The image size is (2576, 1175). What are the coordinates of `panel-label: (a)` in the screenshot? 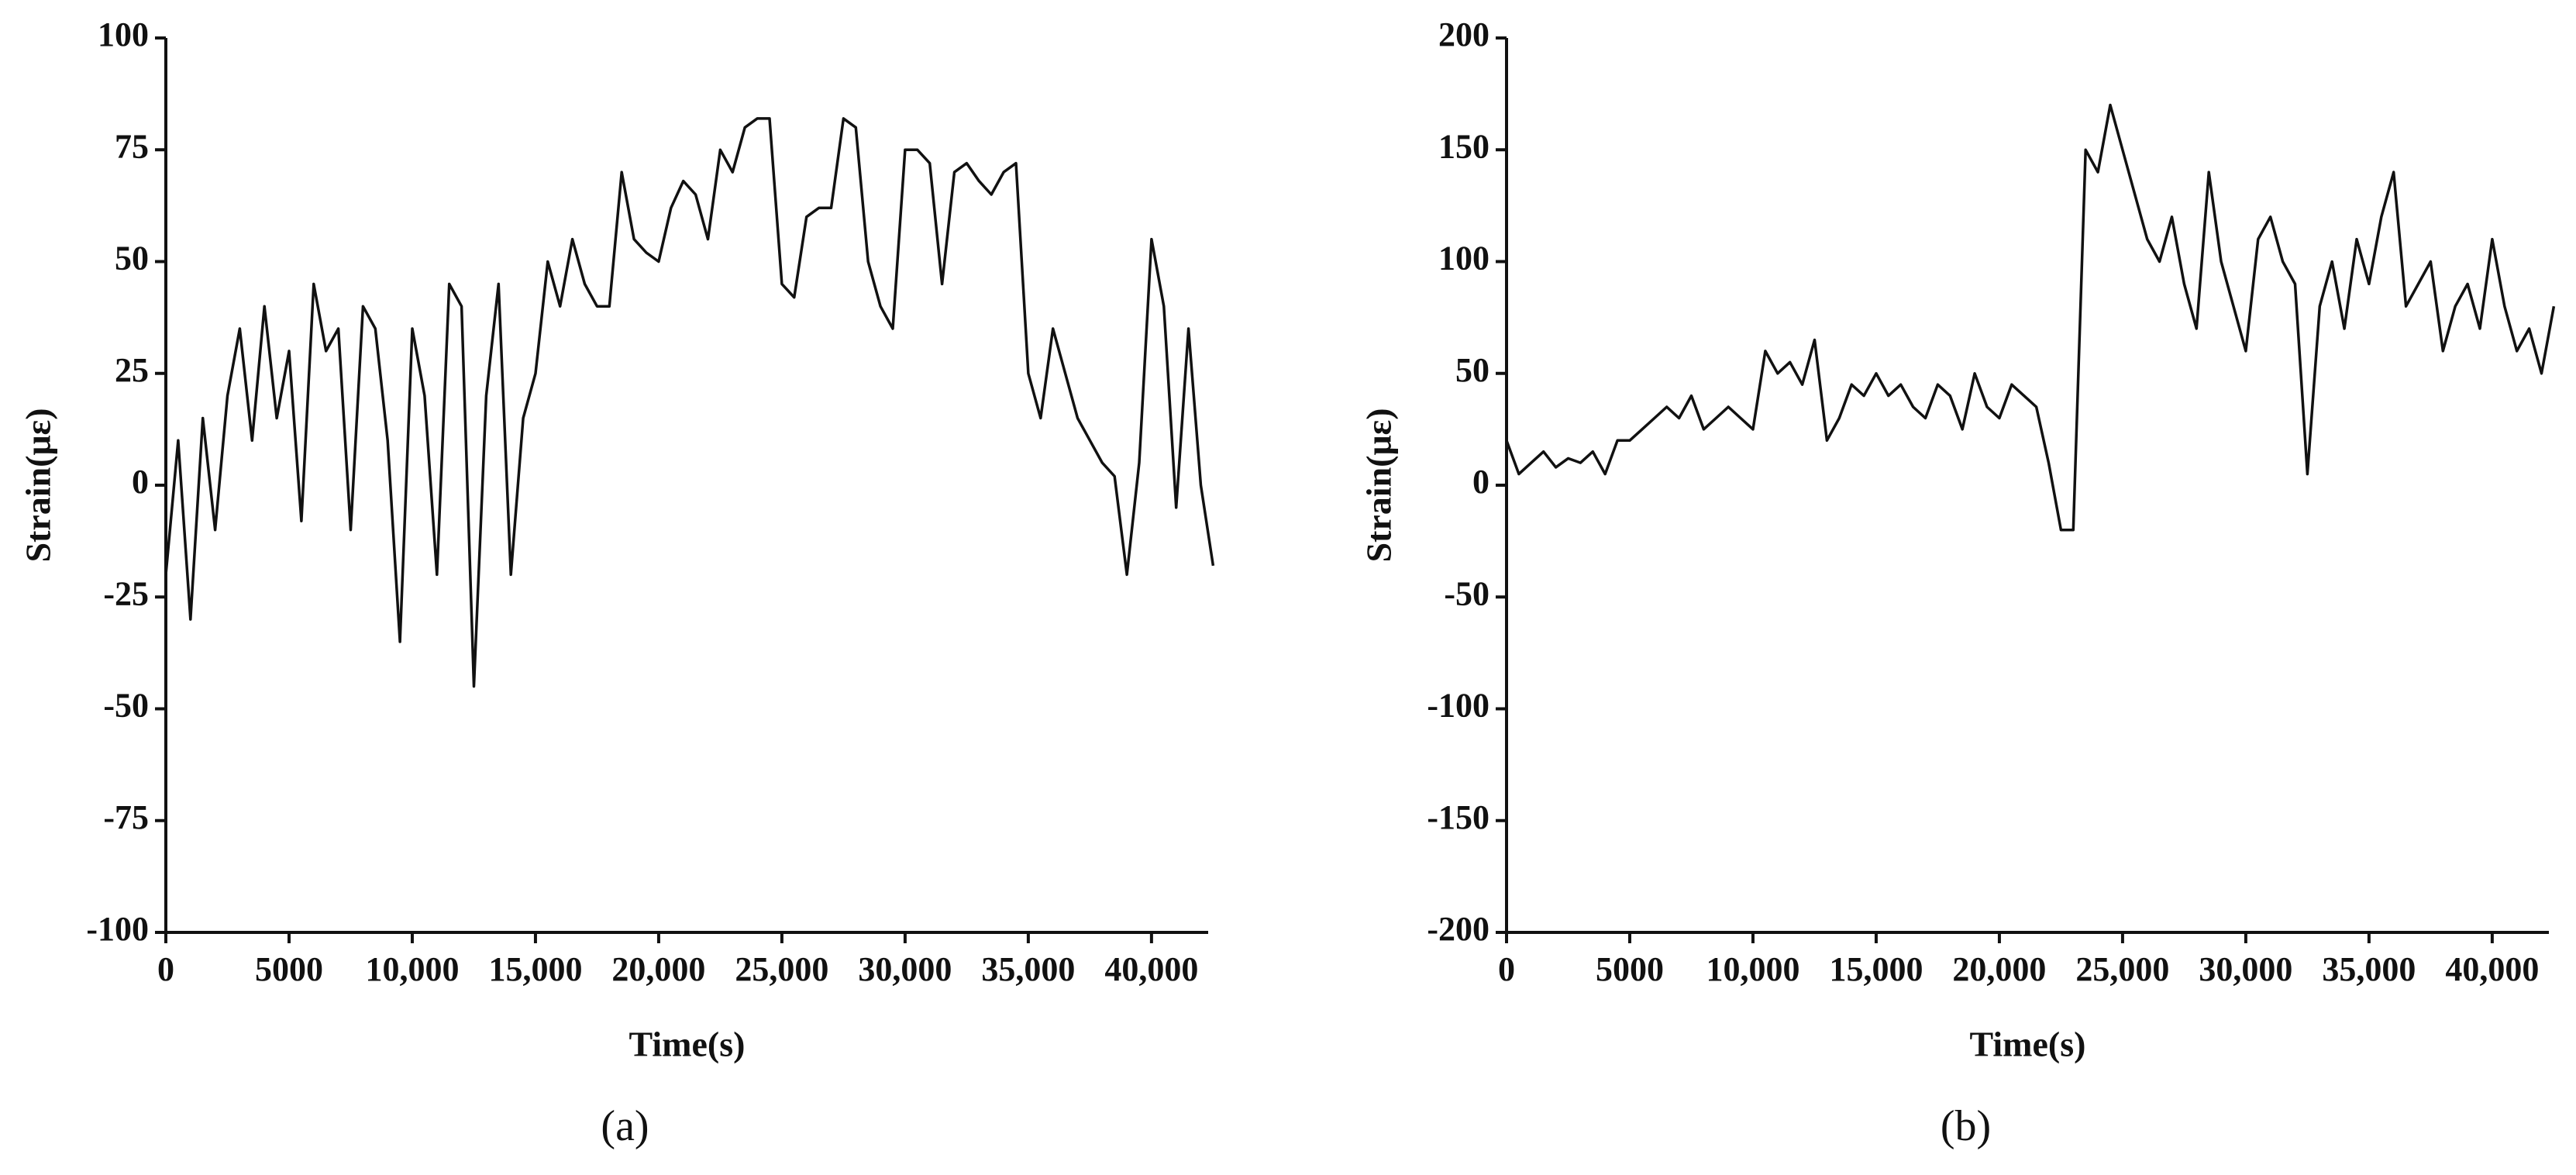 It's located at (625, 1126).